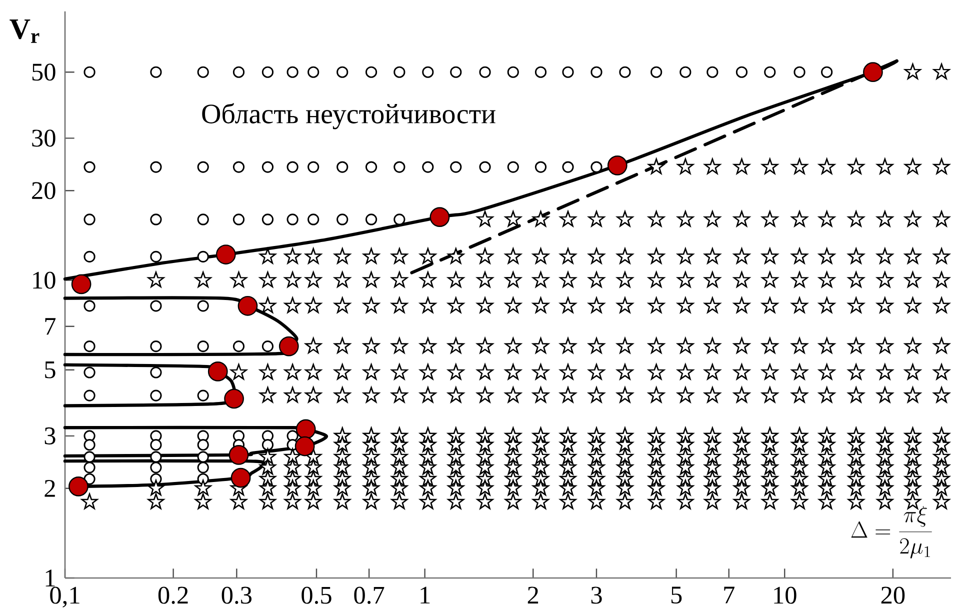  I want to click on y-tick-label: 30, so click(44, 138).